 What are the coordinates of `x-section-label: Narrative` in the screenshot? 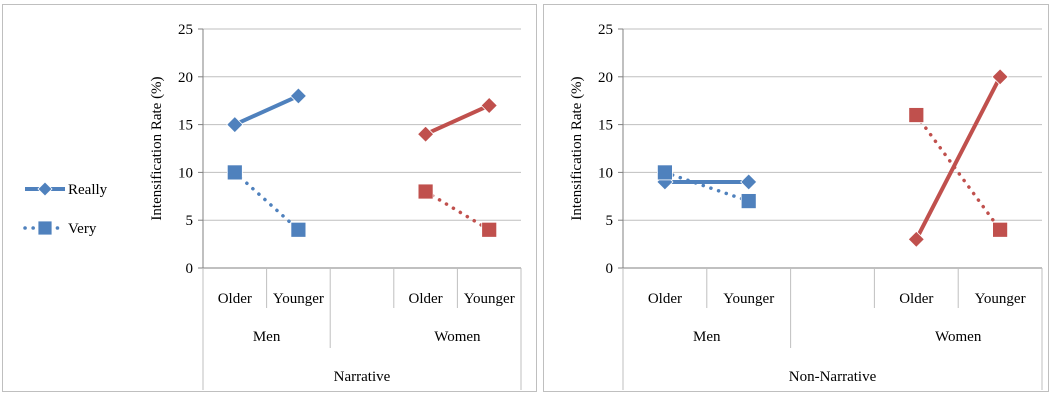 It's located at (362, 377).